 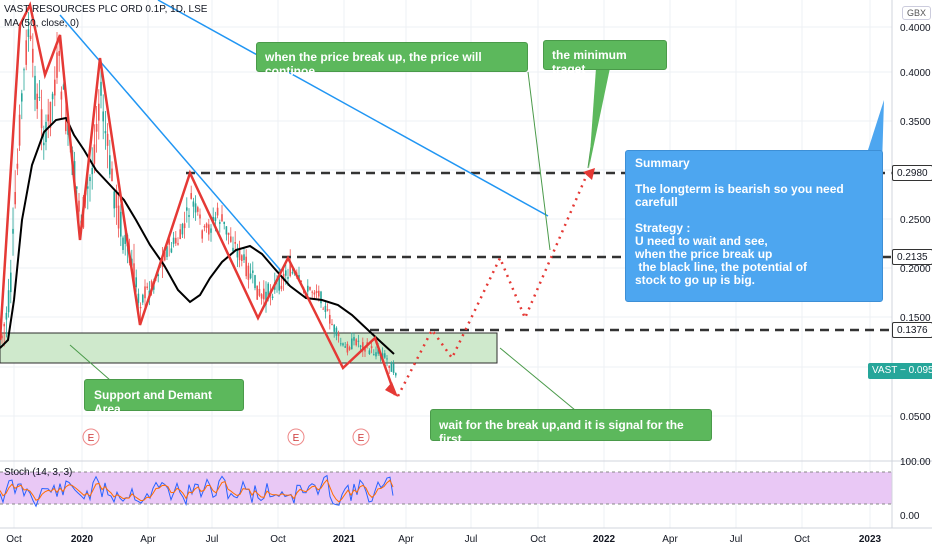 I want to click on symbol-title: VAST RESOURCES PLC ORD 0.1P, 1D, LSE, so click(x=106, y=9).